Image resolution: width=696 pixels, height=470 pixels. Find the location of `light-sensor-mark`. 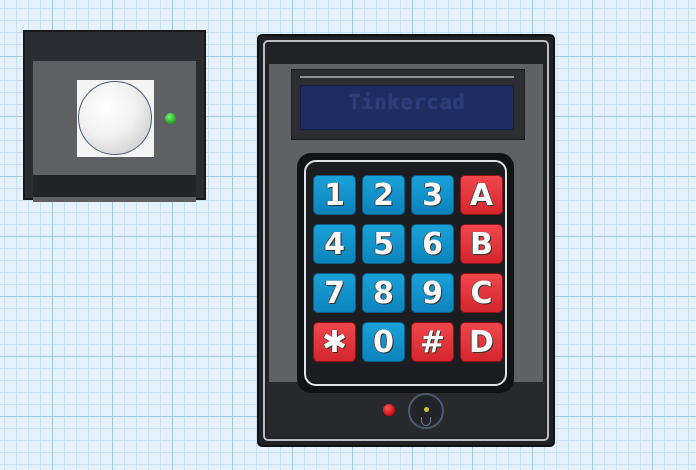

light-sensor-mark is located at coordinates (426, 421).